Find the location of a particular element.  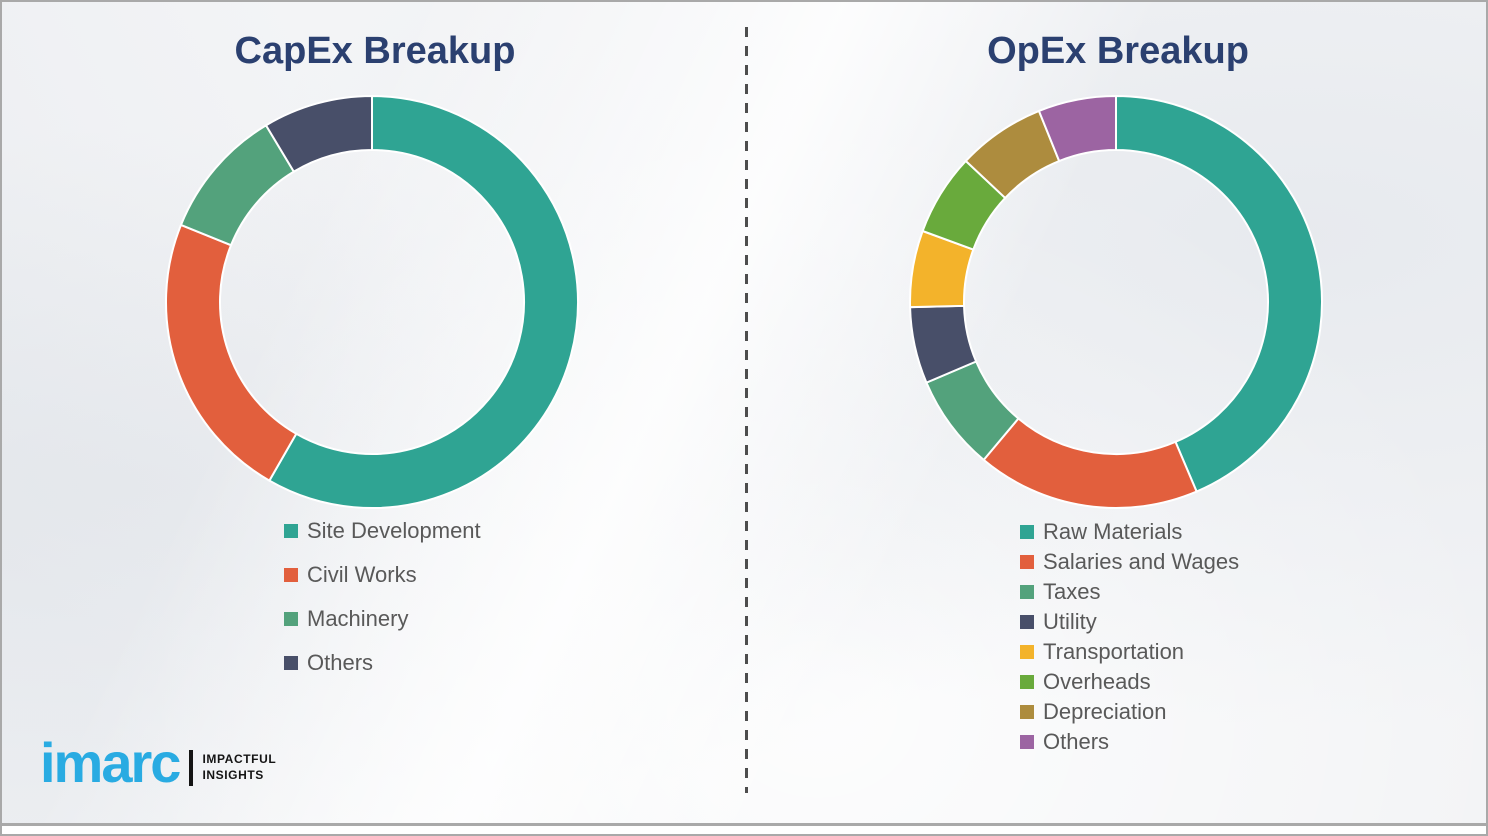

imarc-logo: imarc IMPACTFUL INSIGHTS is located at coordinates (158, 763).